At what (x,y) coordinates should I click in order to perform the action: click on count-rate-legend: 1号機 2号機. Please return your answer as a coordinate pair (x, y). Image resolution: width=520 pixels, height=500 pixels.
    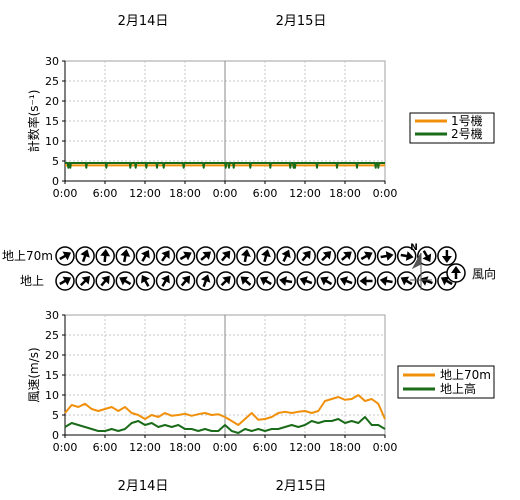
    Looking at the image, I should click on (452, 128).